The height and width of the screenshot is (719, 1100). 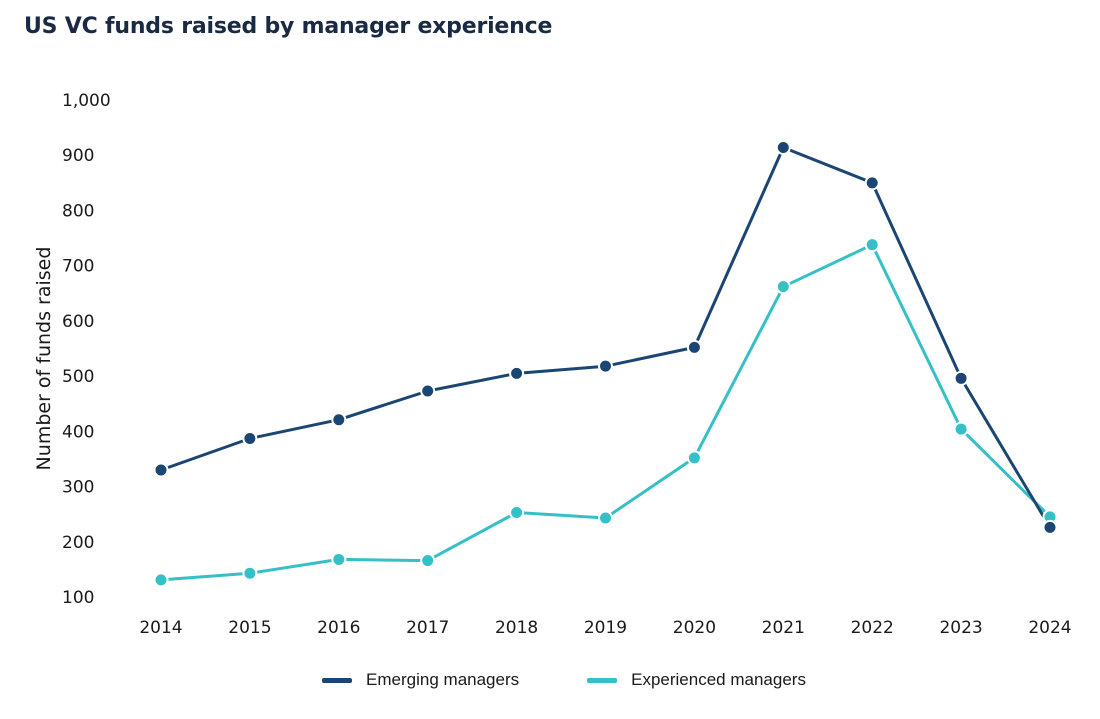 What do you see at coordinates (86, 101) in the screenshot?
I see `y-tick-label: 1,000` at bounding box center [86, 101].